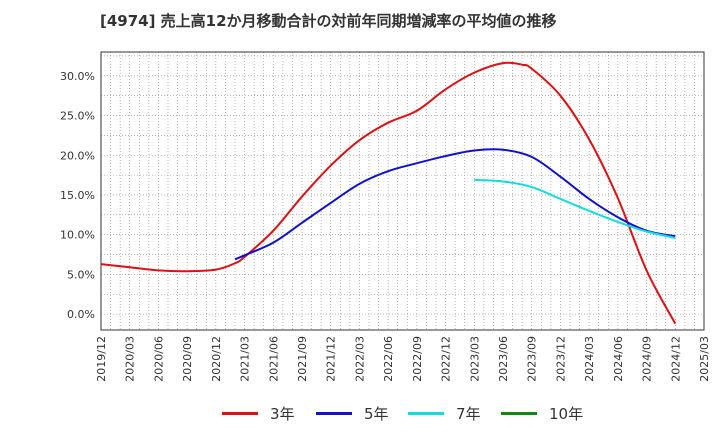 Image resolution: width=720 pixels, height=440 pixels. What do you see at coordinates (647, 359) in the screenshot?
I see `x-tick-label: 2024/09` at bounding box center [647, 359].